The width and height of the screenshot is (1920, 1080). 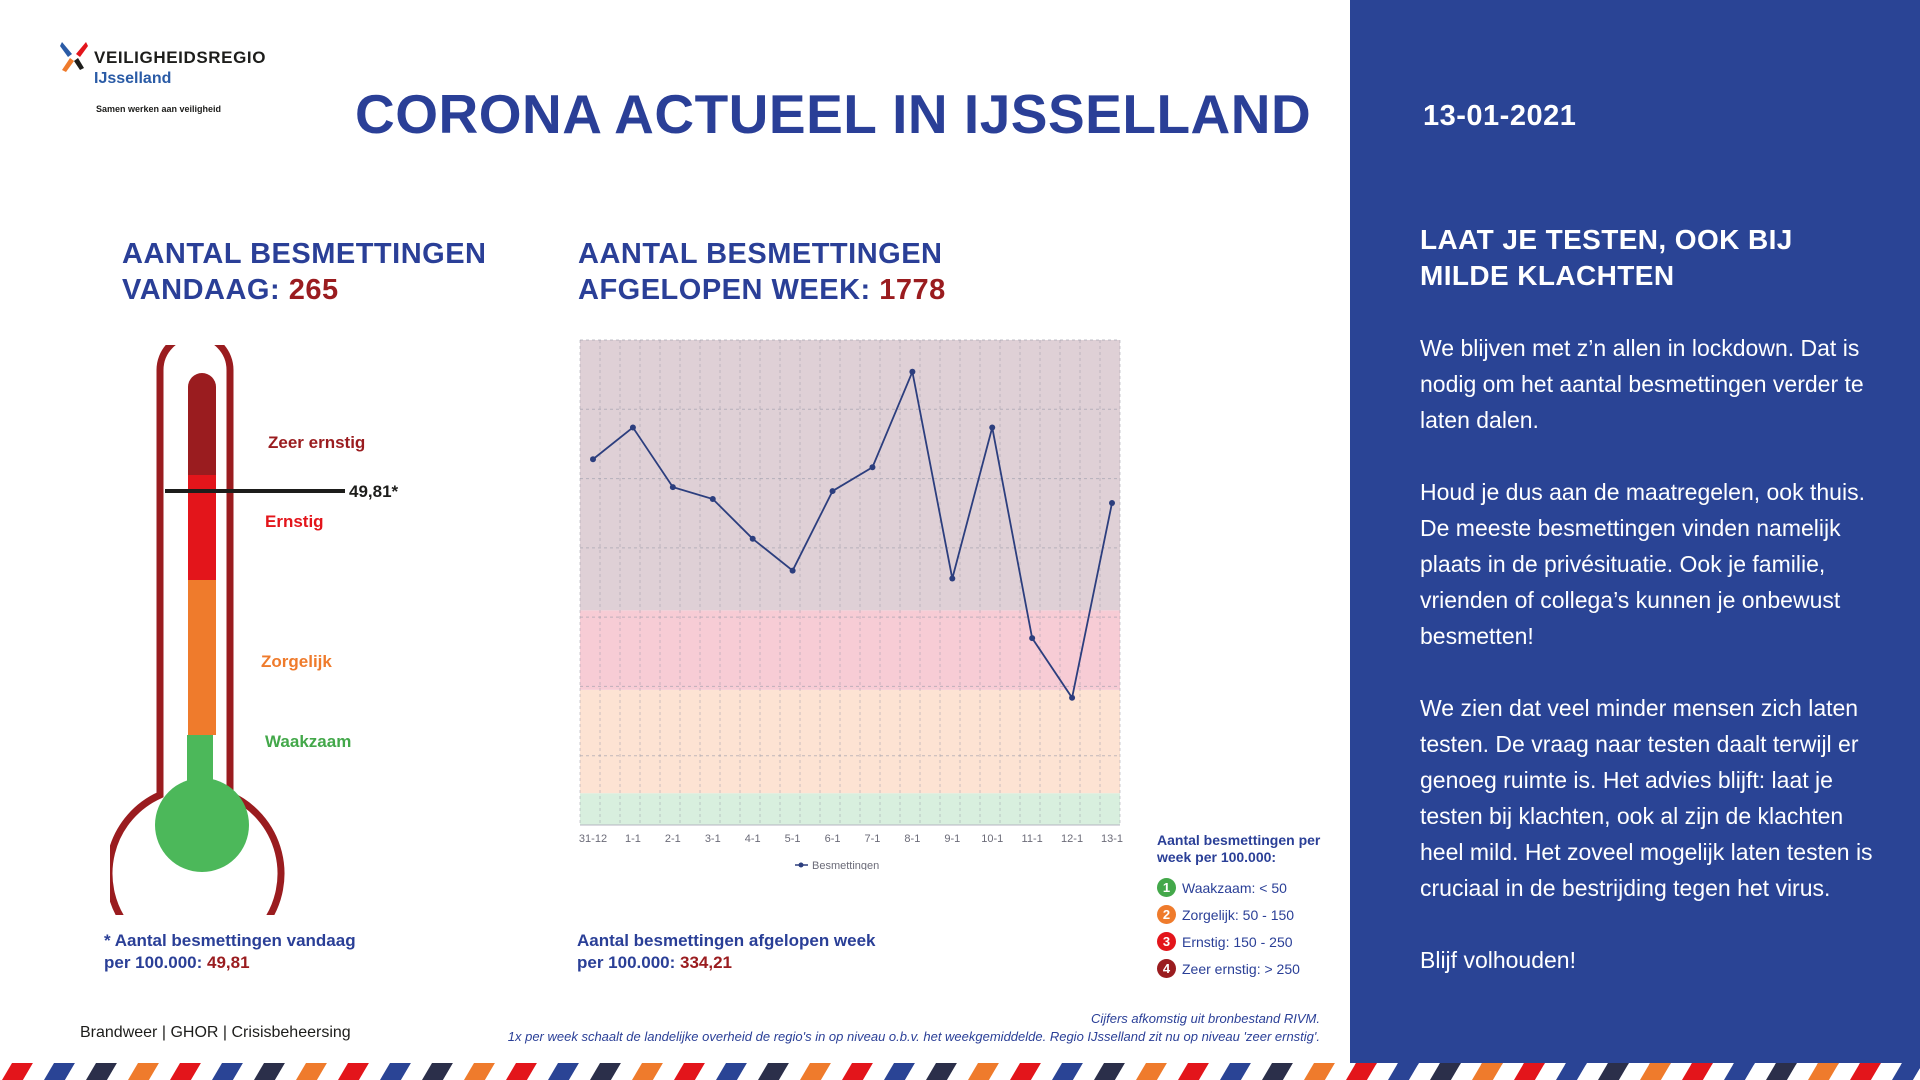 I want to click on logo-region: IJsselland, so click(x=133, y=78).